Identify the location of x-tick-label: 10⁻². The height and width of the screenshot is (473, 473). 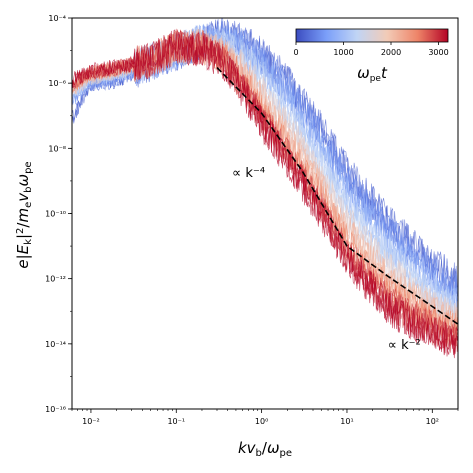
(91, 421).